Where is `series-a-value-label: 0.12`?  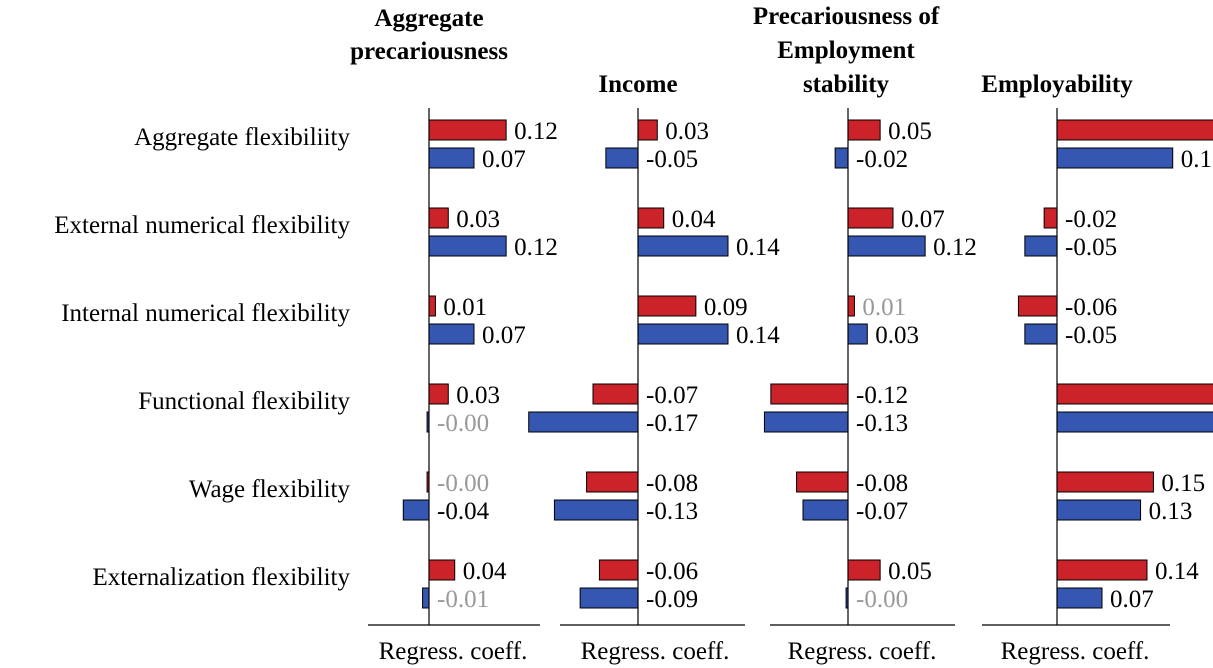 series-a-value-label: 0.12 is located at coordinates (536, 131).